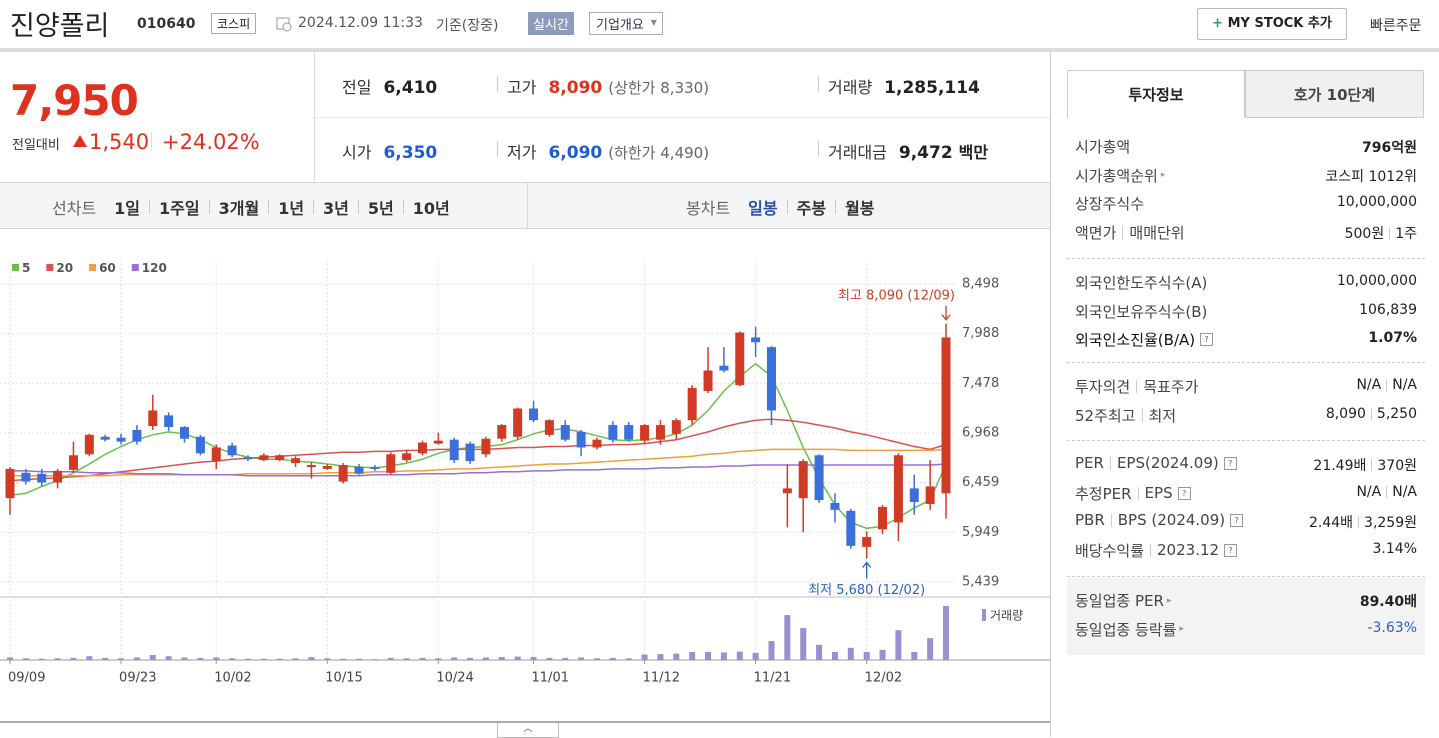  What do you see at coordinates (336, 208) in the screenshot?
I see `tab: 3년` at bounding box center [336, 208].